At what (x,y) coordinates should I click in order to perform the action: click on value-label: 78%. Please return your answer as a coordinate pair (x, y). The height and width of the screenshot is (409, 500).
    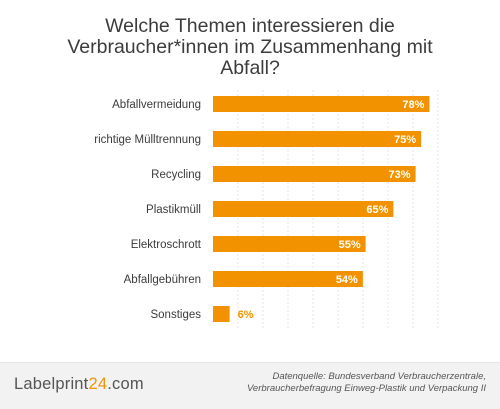
    Looking at the image, I should click on (413, 105).